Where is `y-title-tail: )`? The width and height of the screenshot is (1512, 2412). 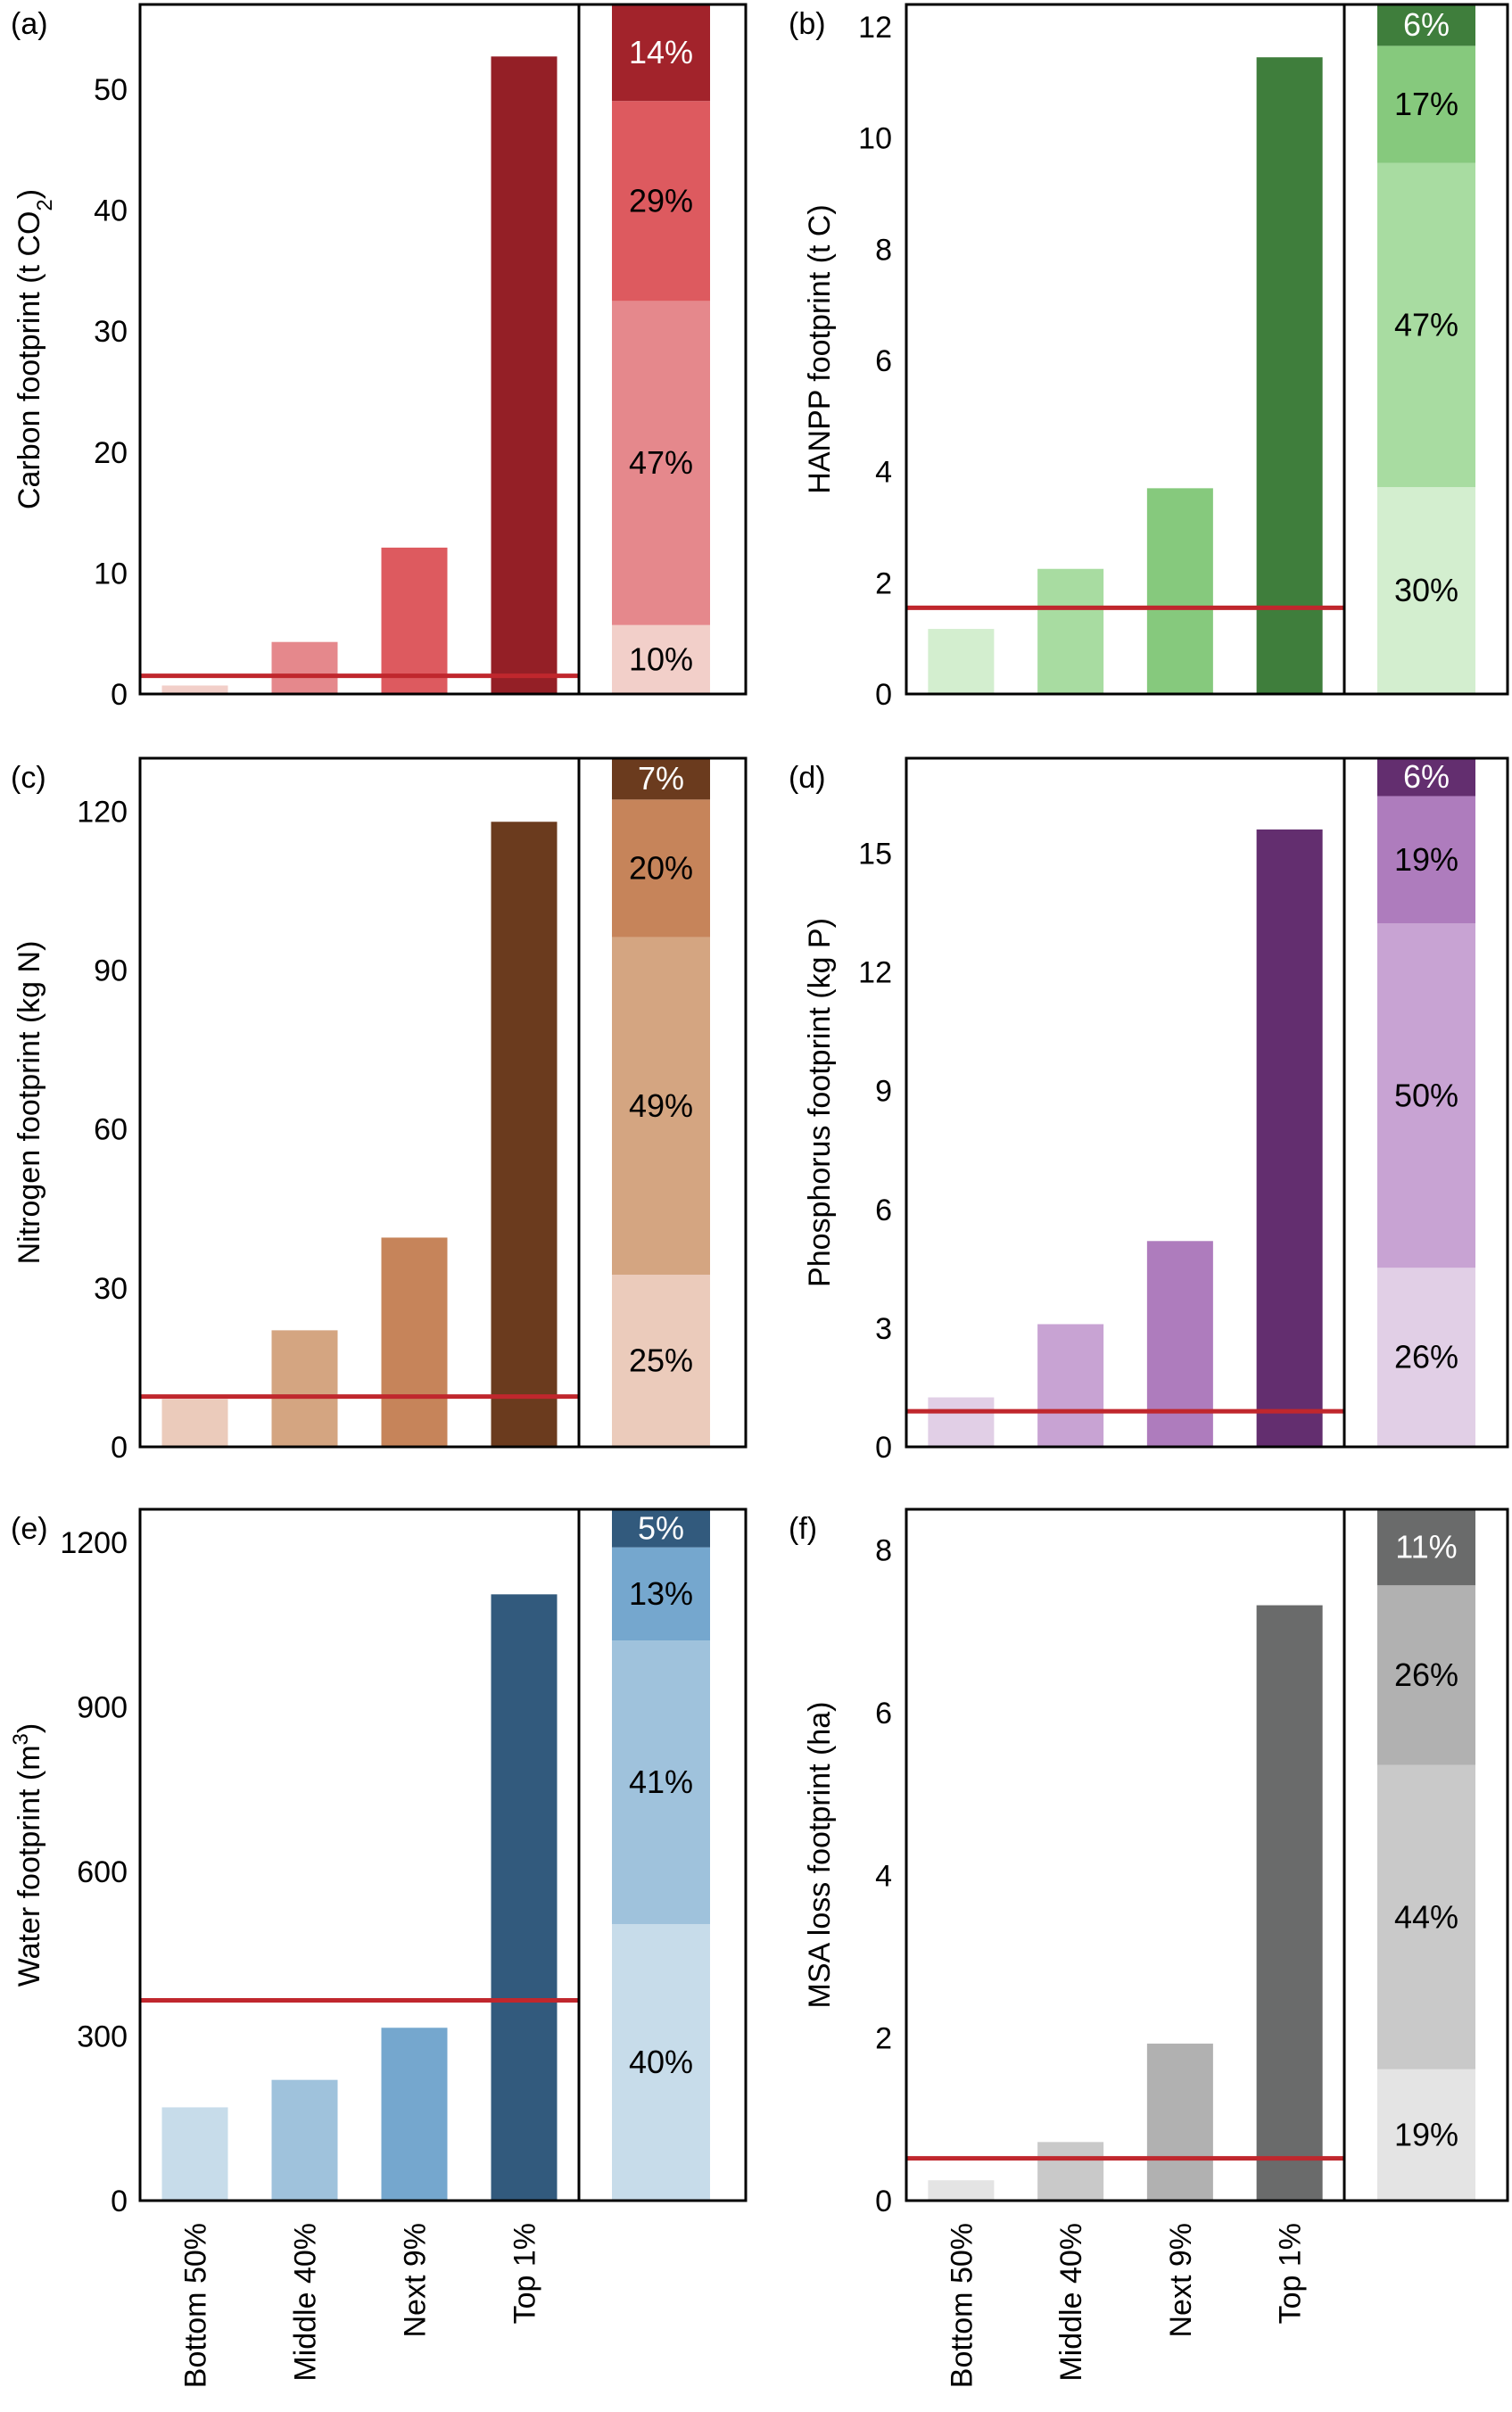 y-title-tail: ) is located at coordinates (29, 1728).